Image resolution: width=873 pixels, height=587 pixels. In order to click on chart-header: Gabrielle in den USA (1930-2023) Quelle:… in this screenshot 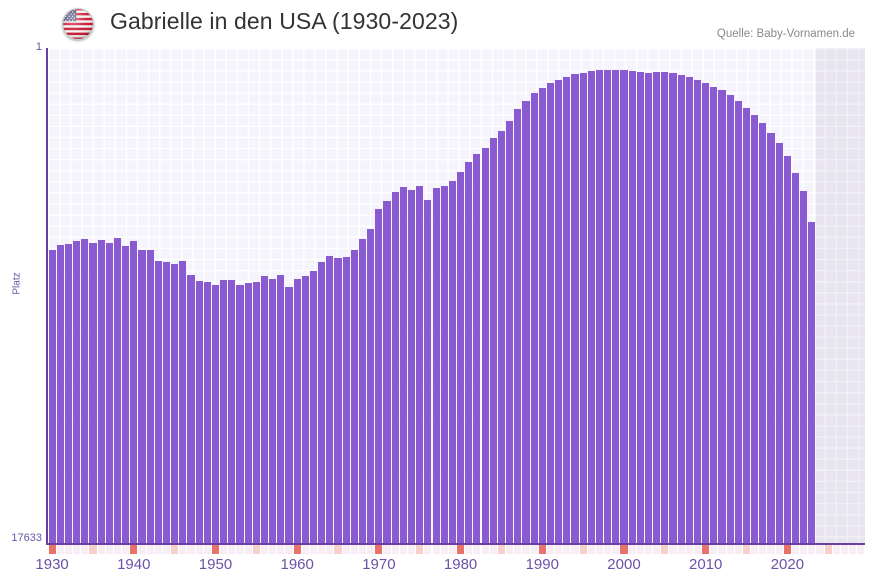, I will do `click(436, 23)`.